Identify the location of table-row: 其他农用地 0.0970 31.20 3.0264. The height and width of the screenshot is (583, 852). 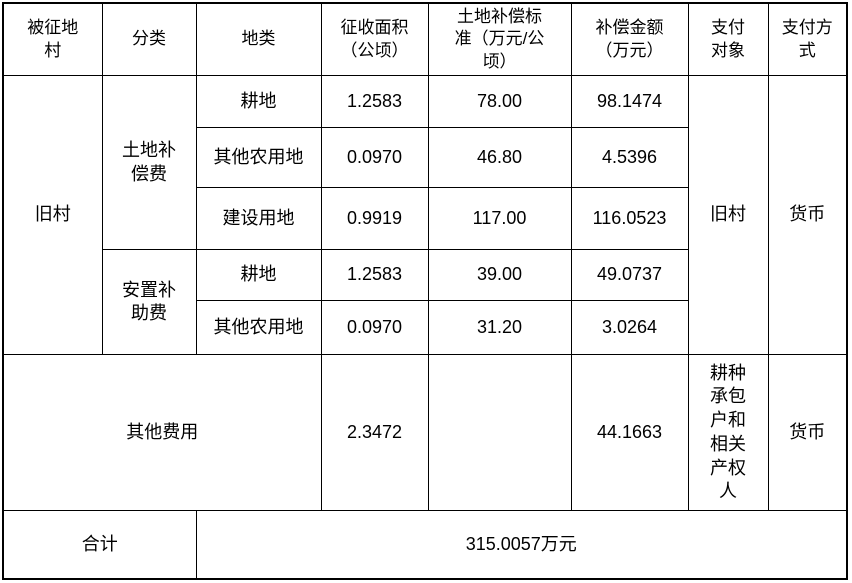
(425, 328).